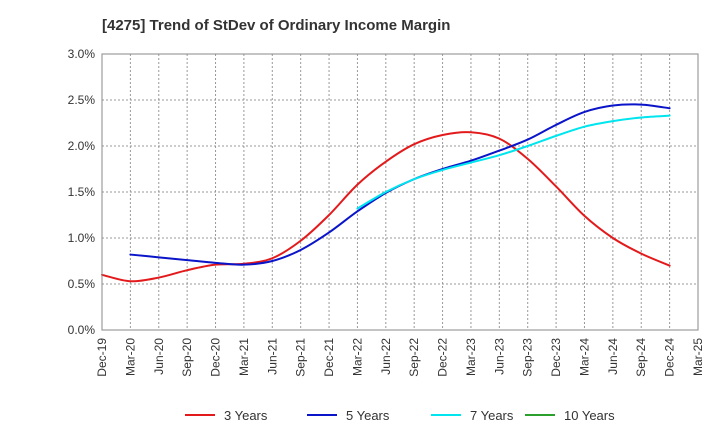 The height and width of the screenshot is (445, 720). Describe the element at coordinates (216, 357) in the screenshot. I see `x-tick-label: Dec-20` at that location.